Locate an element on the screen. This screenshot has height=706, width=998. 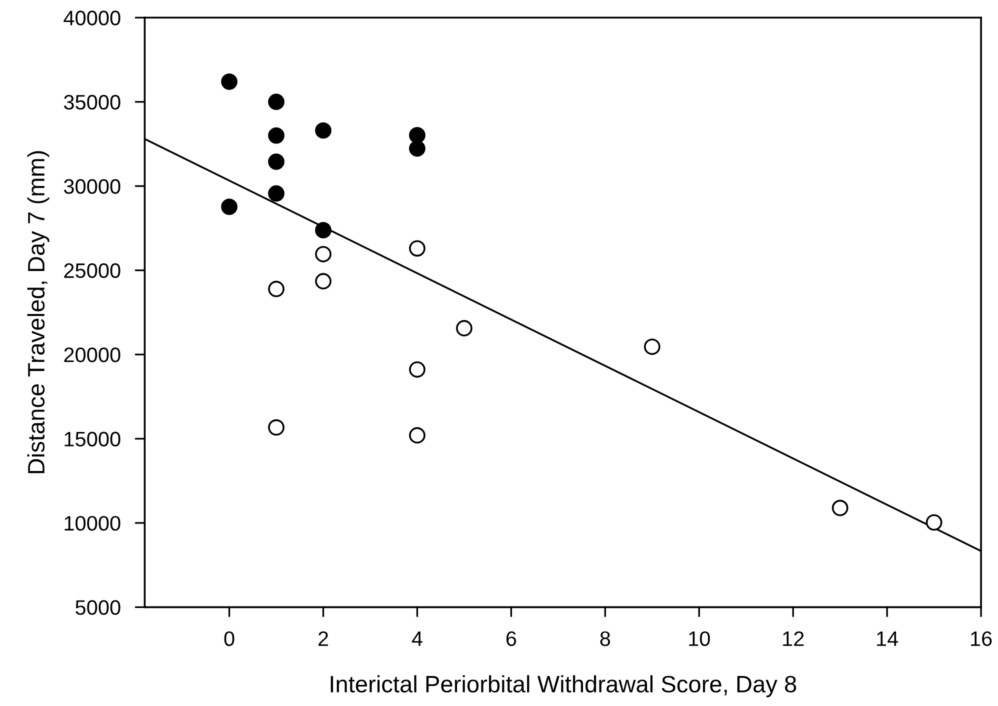
x-tick-label: 10 is located at coordinates (699, 638).